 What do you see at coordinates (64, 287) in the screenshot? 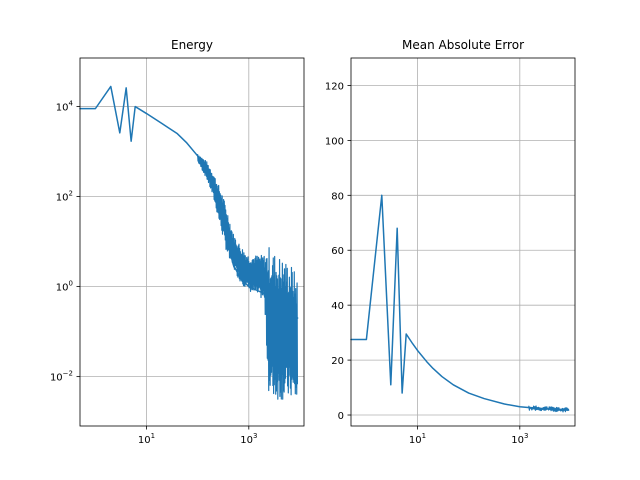
I see `energy-y-tick-label: 10⁰` at bounding box center [64, 287].